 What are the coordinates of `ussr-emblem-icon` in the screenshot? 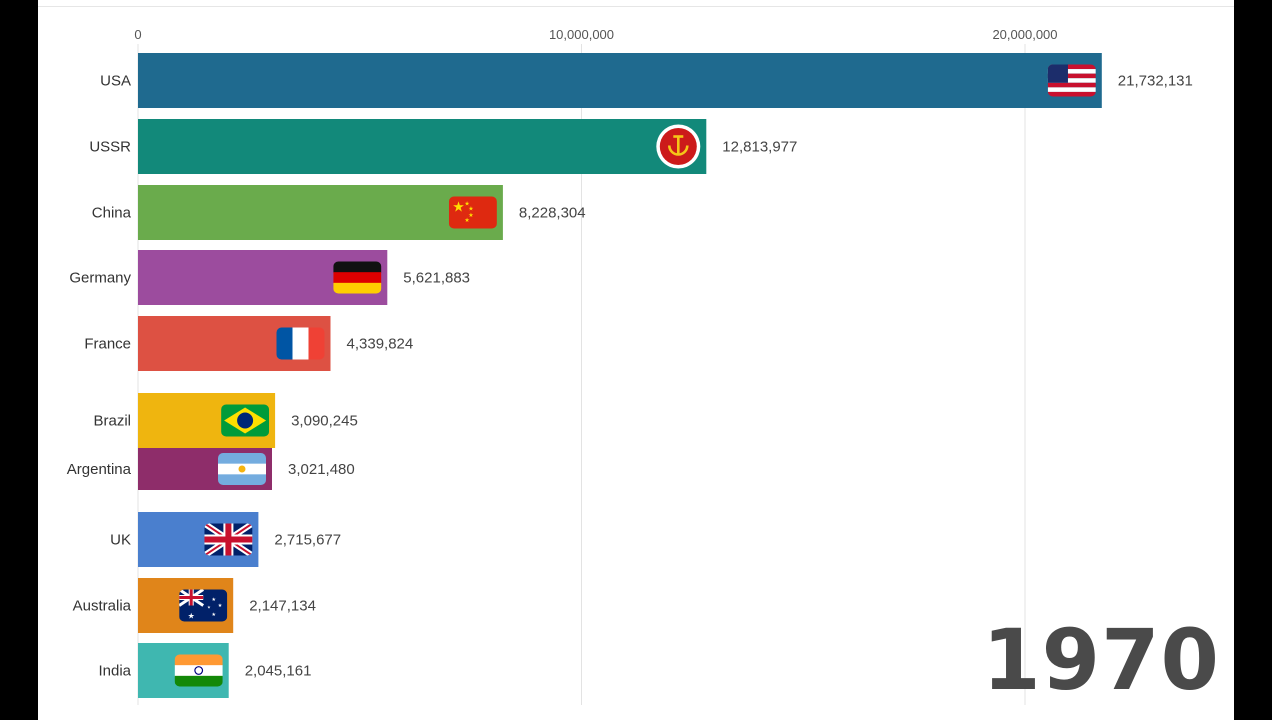 It's located at (678, 146).